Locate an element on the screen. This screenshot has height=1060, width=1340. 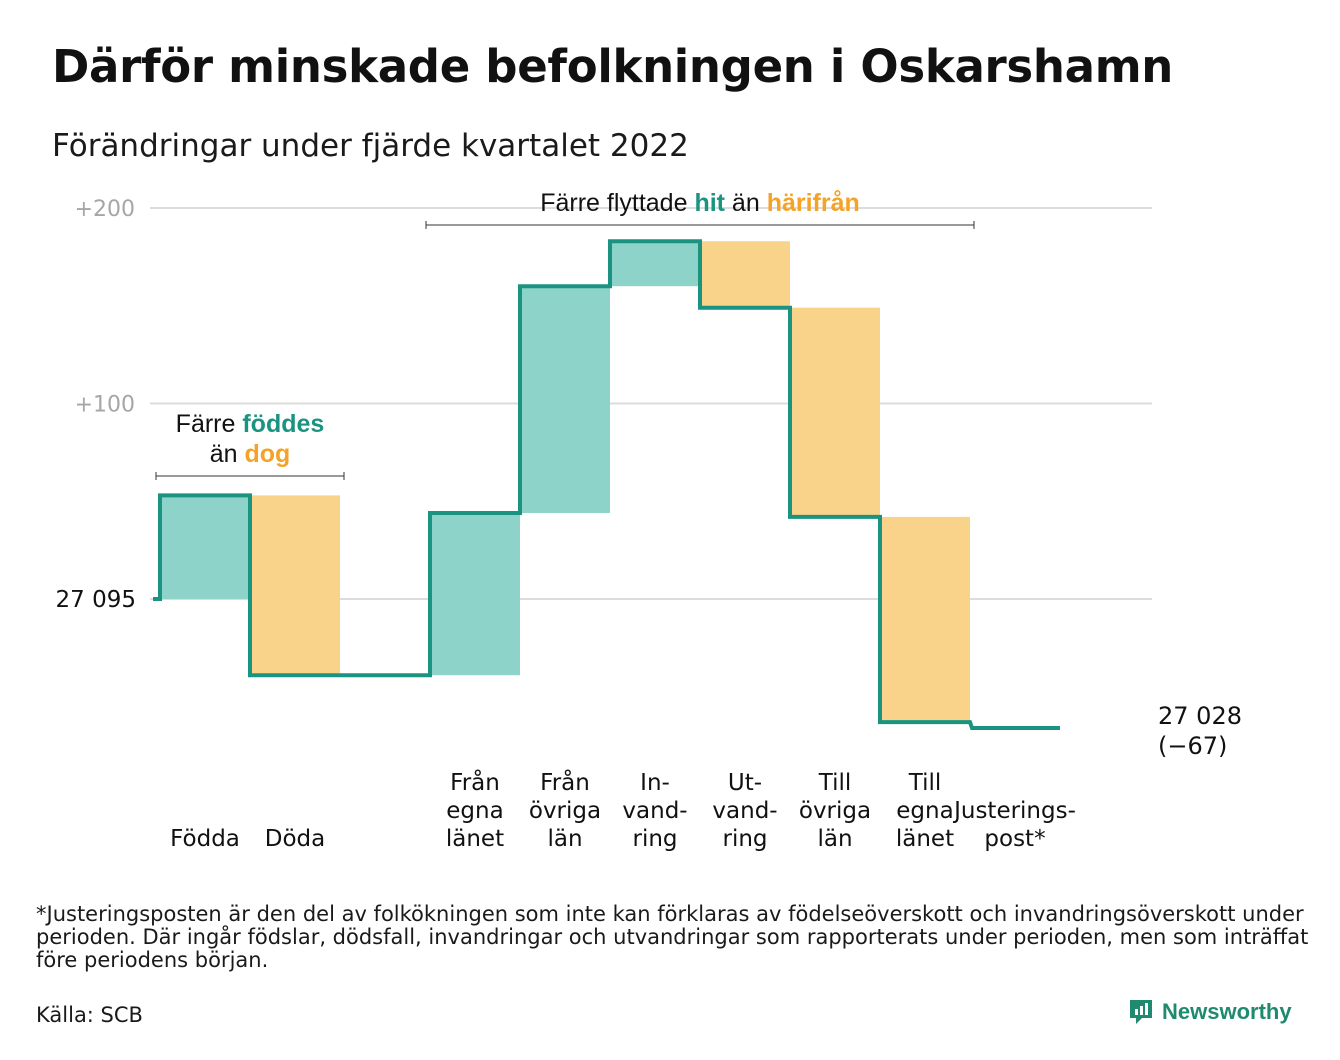
category-label-8-2: länet is located at coordinates (925, 839).